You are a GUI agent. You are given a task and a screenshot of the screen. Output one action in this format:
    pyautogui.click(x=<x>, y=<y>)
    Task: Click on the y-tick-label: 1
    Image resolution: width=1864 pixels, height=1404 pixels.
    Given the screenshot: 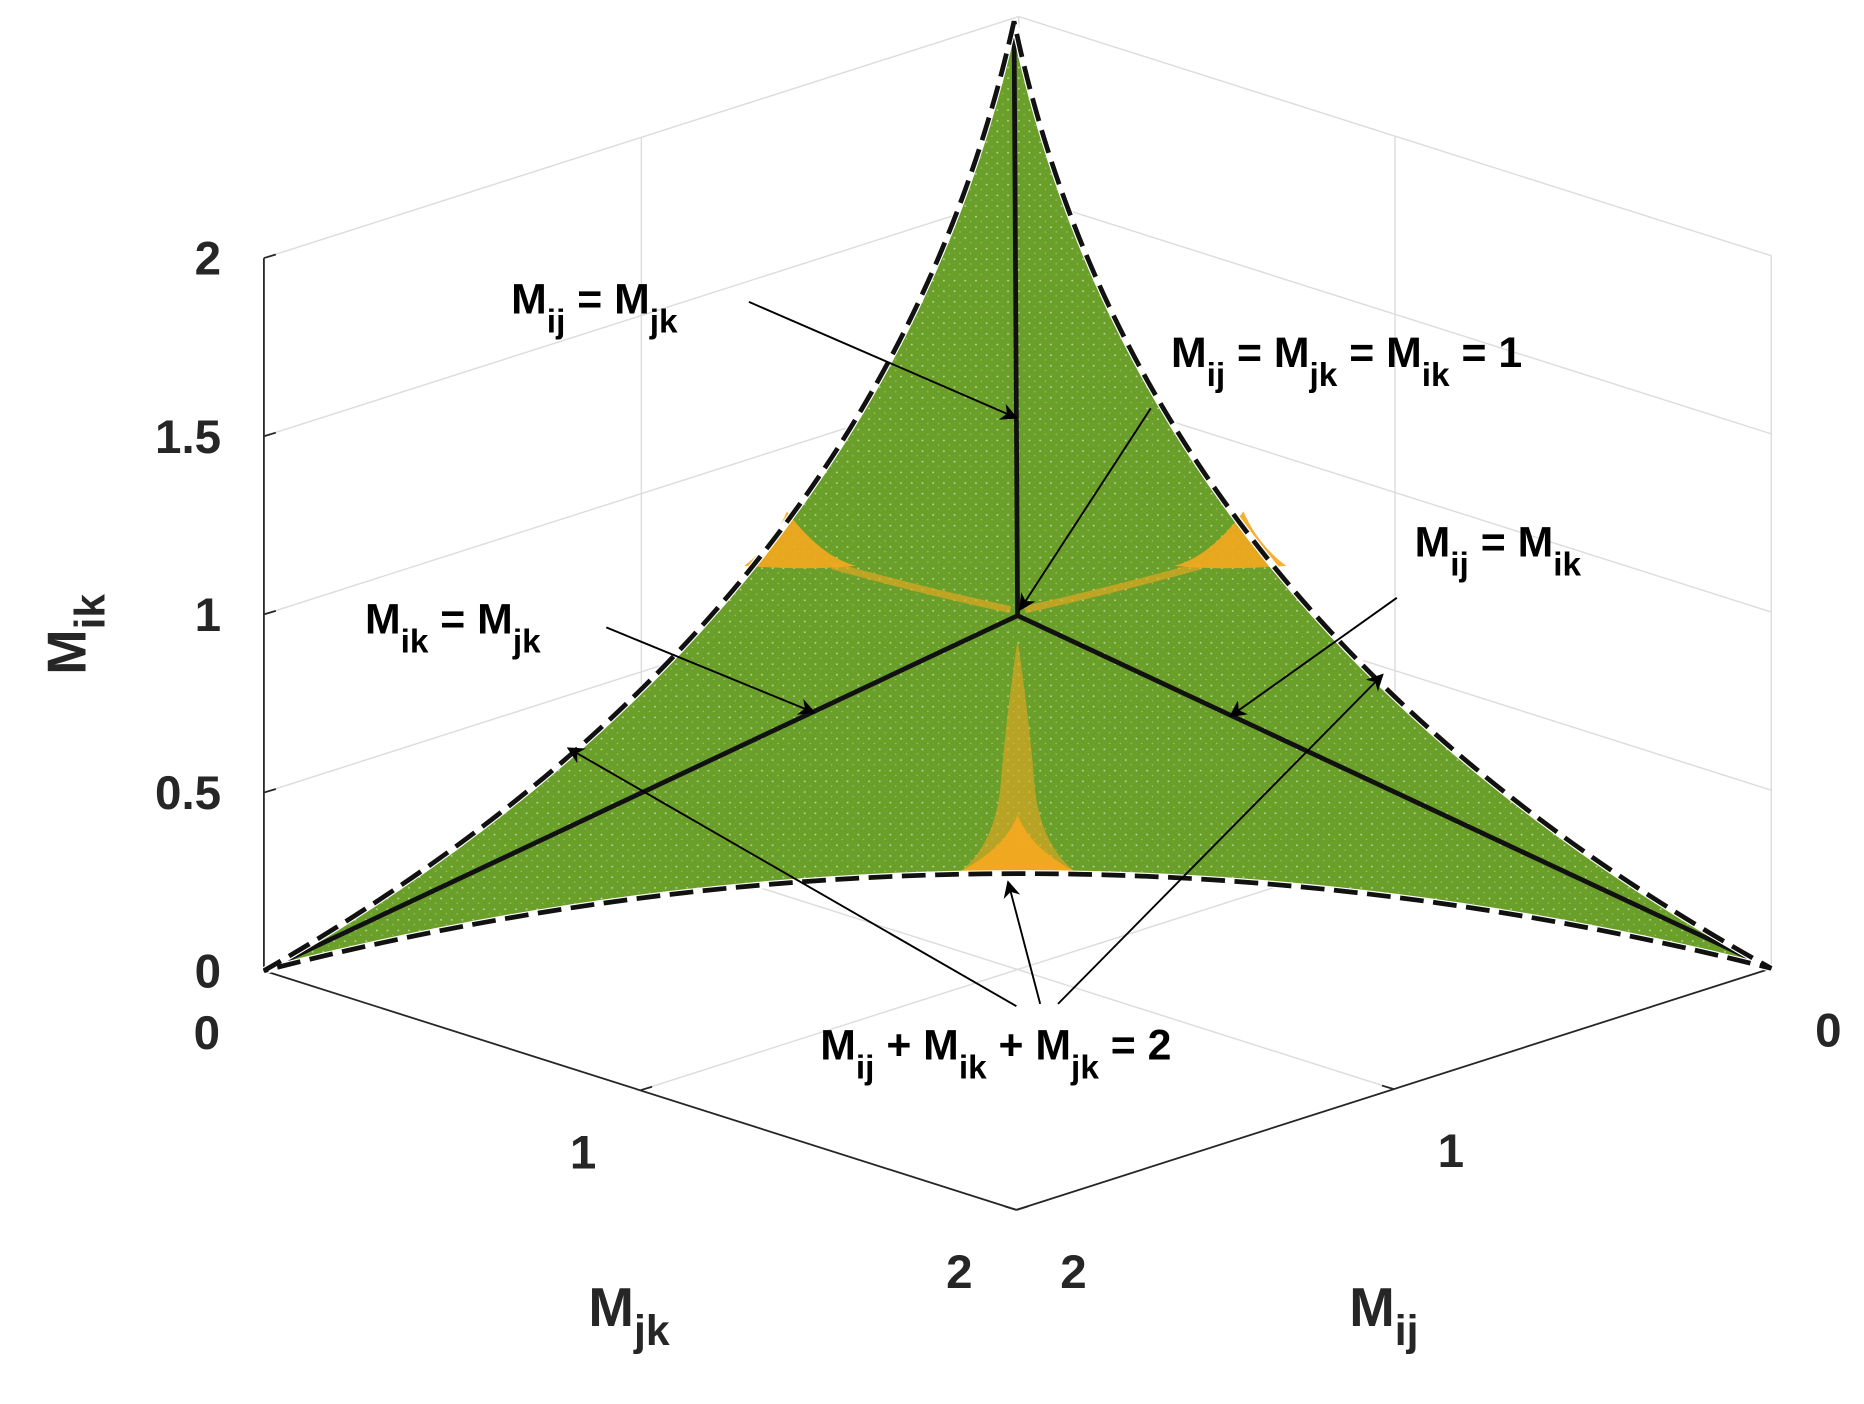 What is the action you would take?
    pyautogui.click(x=583, y=1153)
    